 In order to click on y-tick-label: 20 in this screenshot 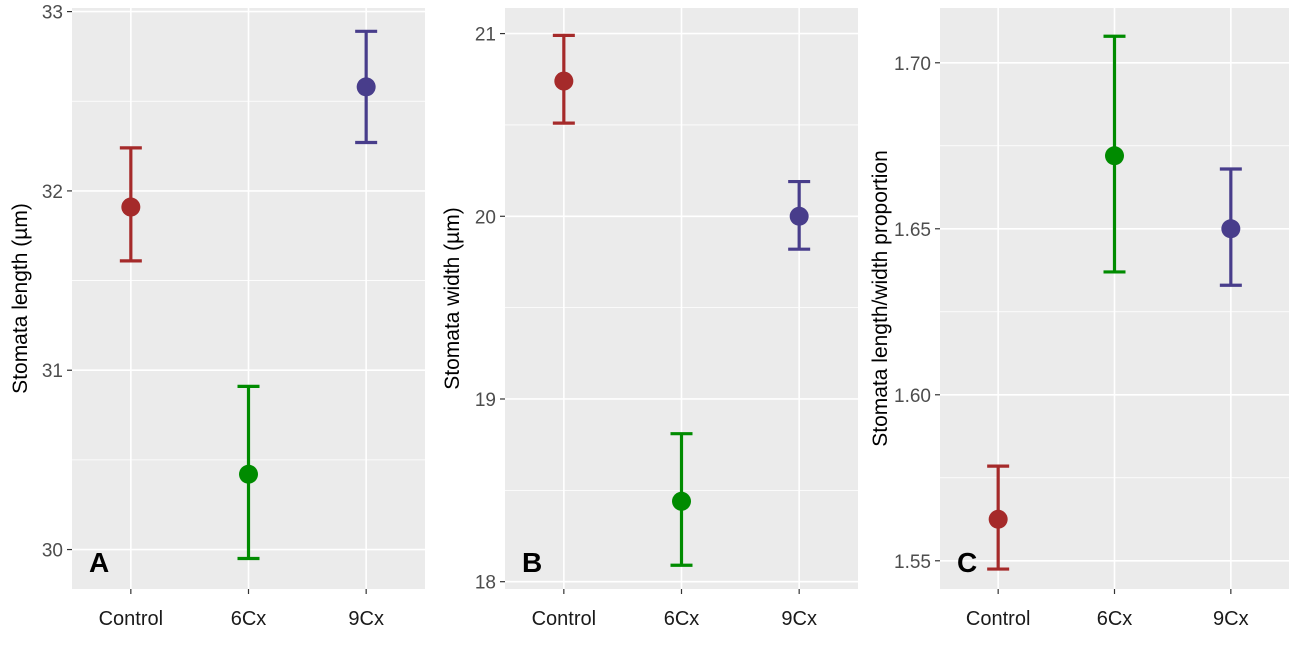, I will do `click(485, 217)`.